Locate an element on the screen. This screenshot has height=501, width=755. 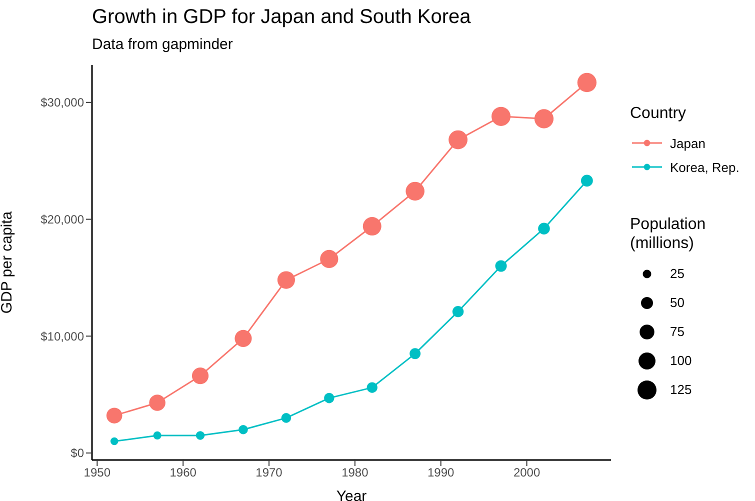
y-tick-label: $10,000 is located at coordinates (62, 336).